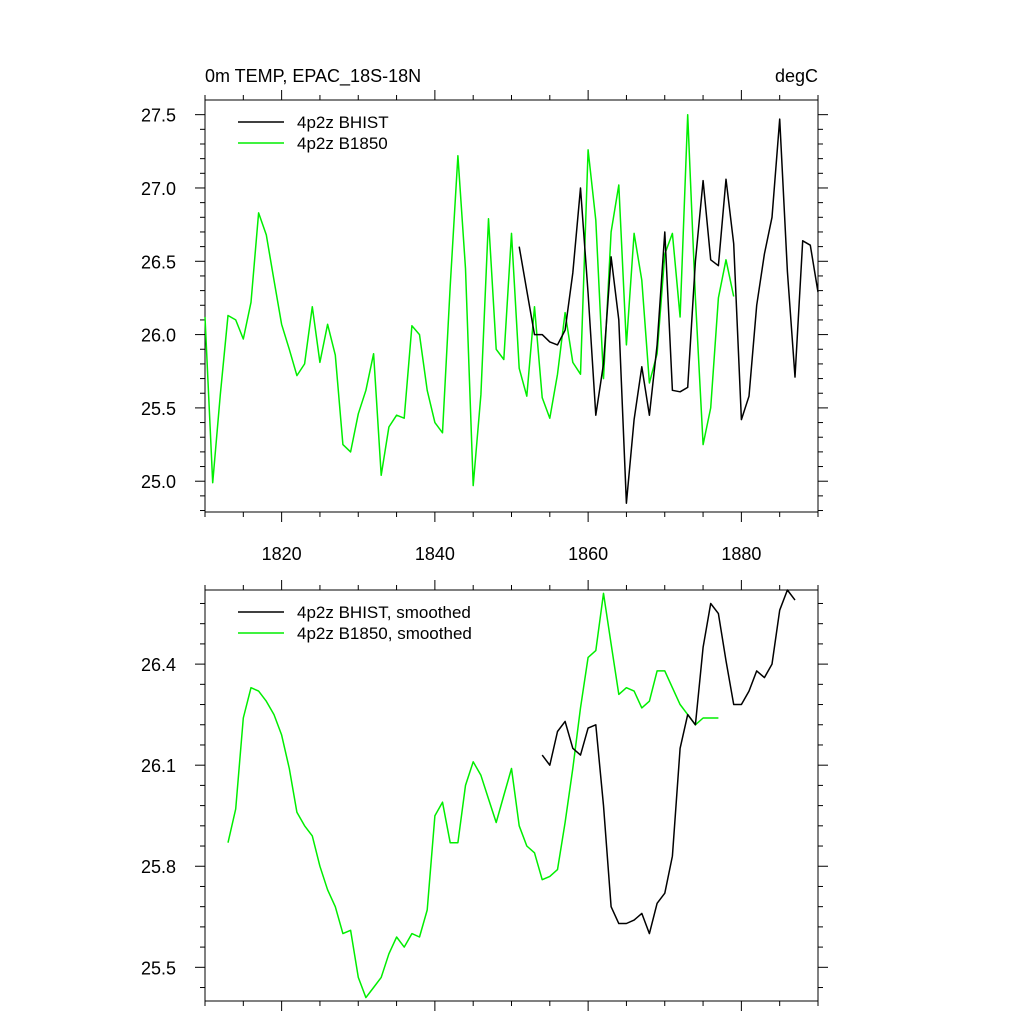 The width and height of the screenshot is (1024, 1024). Describe the element at coordinates (282, 554) in the screenshot. I see `x-tick-label: 1820` at that location.